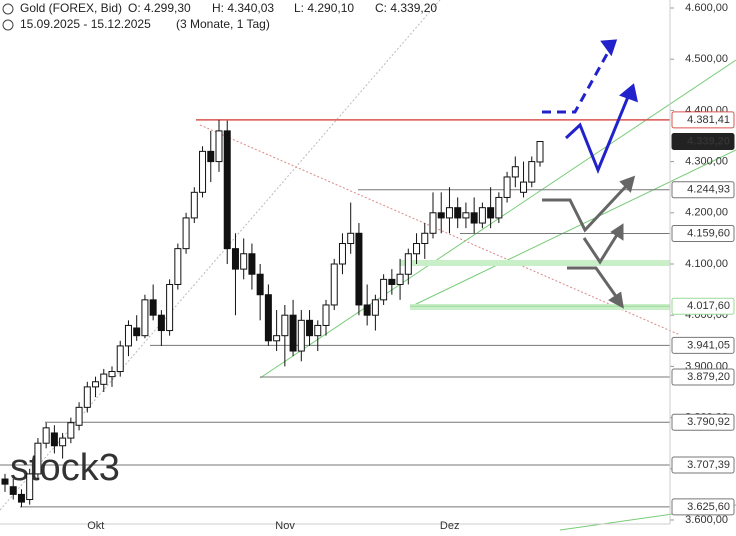  I want to click on ohlc-label: H: 4.340,03, so click(243, 8).